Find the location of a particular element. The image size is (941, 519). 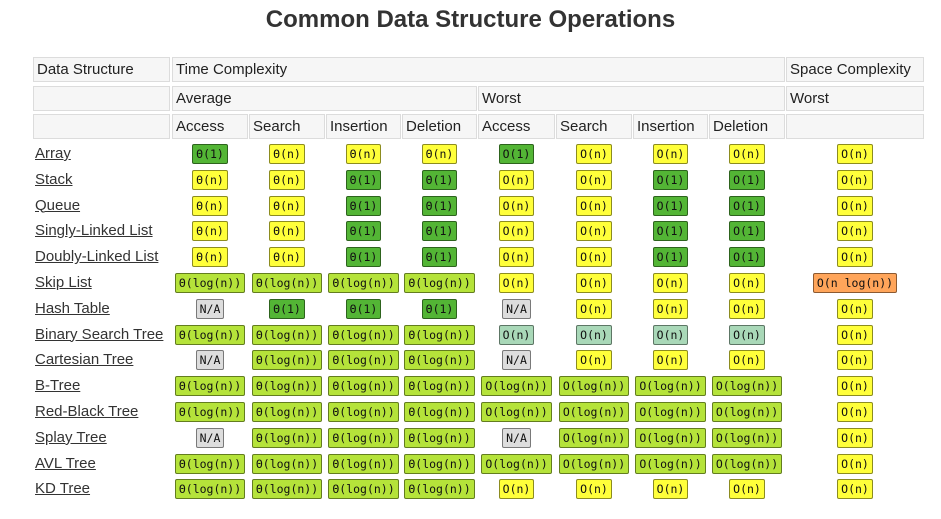

structure-link: Red-Black Tree is located at coordinates (87, 411).